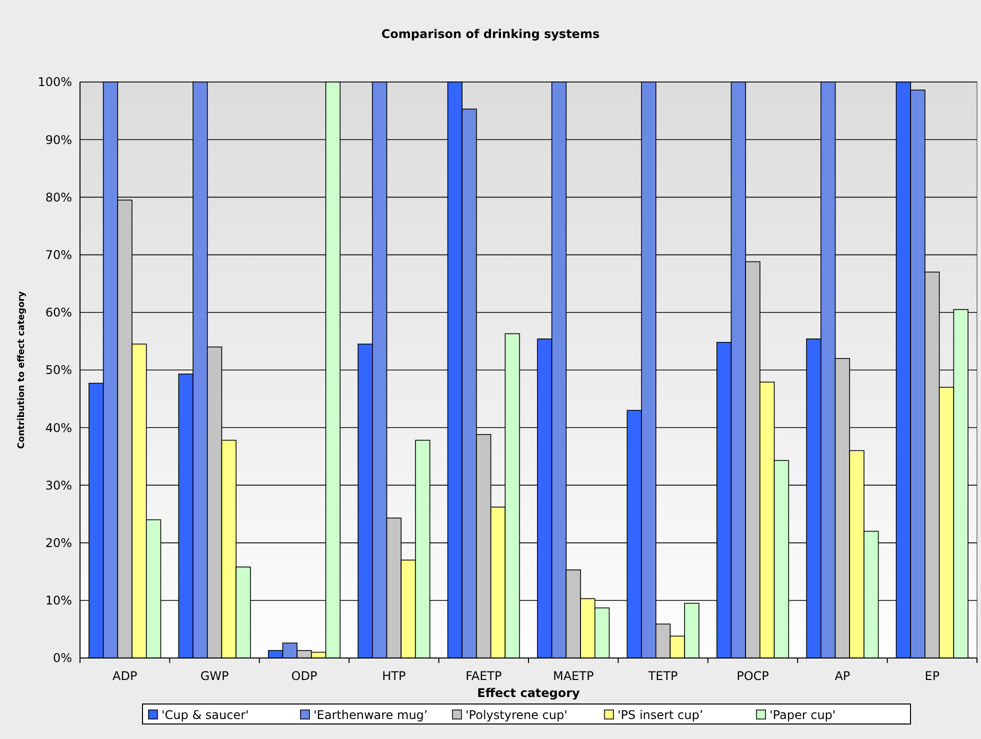 Image resolution: width=981 pixels, height=739 pixels. Describe the element at coordinates (58, 255) in the screenshot. I see `y-tick-label: 70%` at that location.